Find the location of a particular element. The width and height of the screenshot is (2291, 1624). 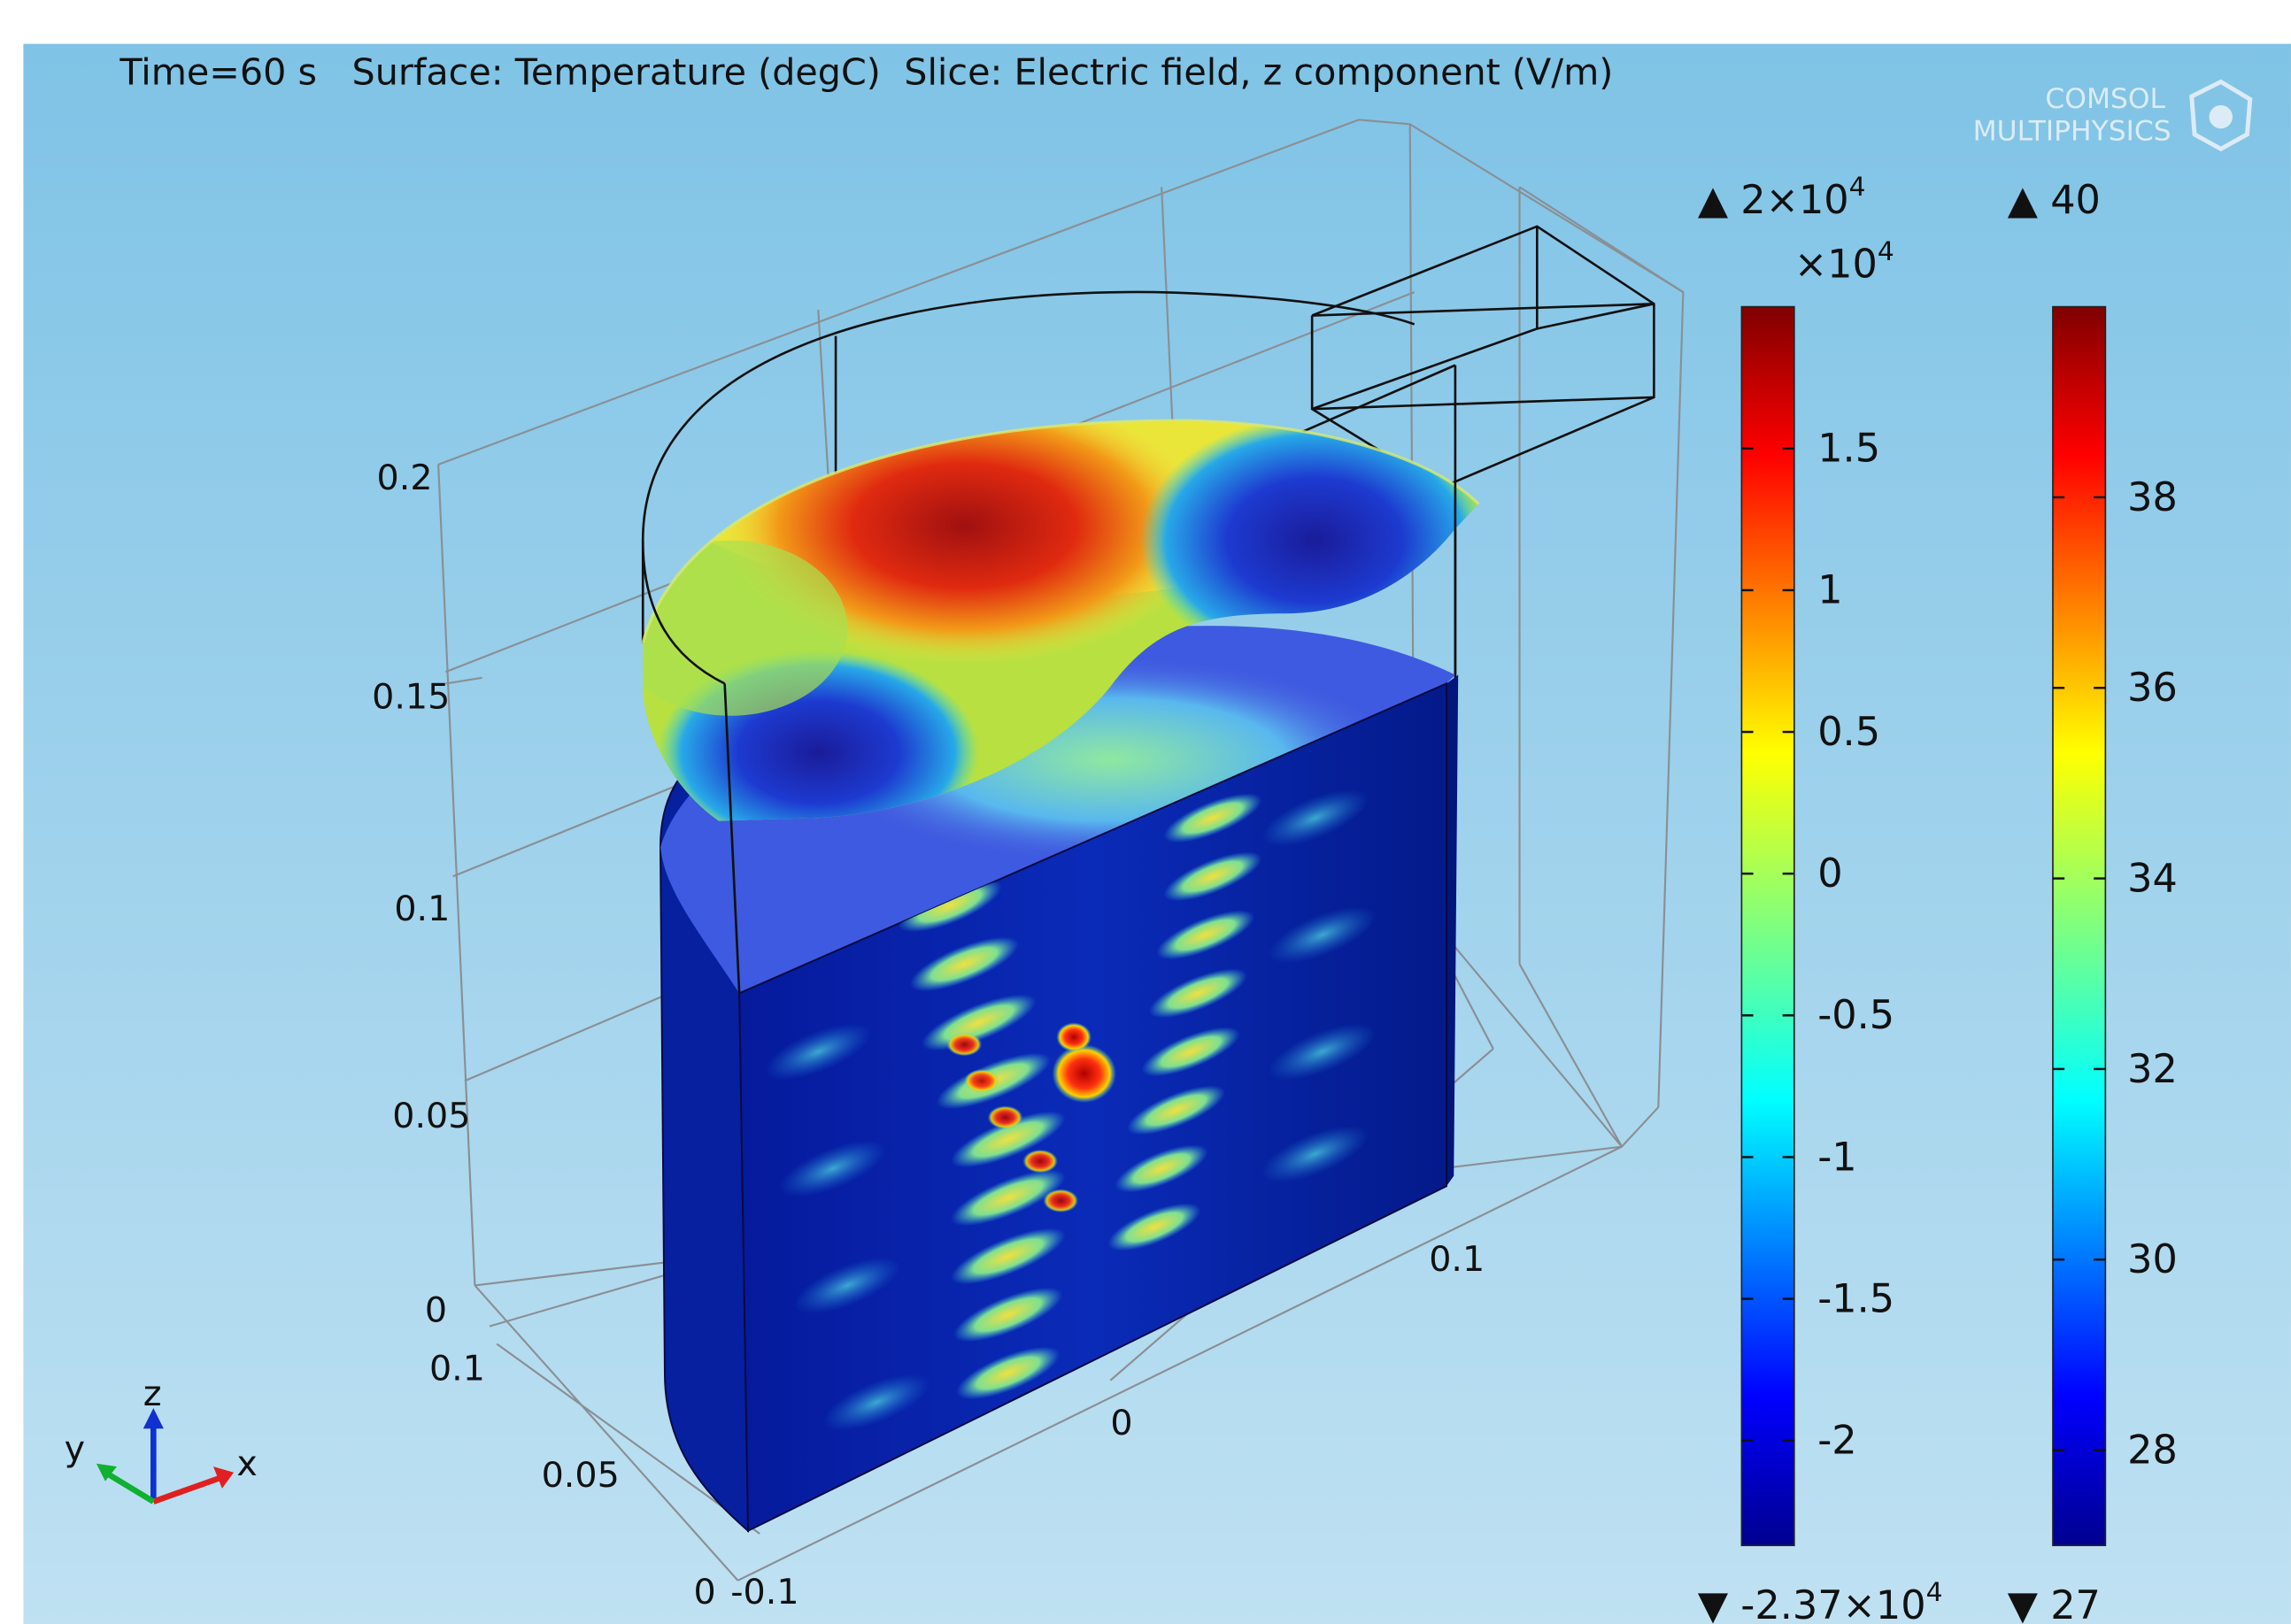

temp-min-label: ▼ 27 is located at coordinates (2054, 1603).